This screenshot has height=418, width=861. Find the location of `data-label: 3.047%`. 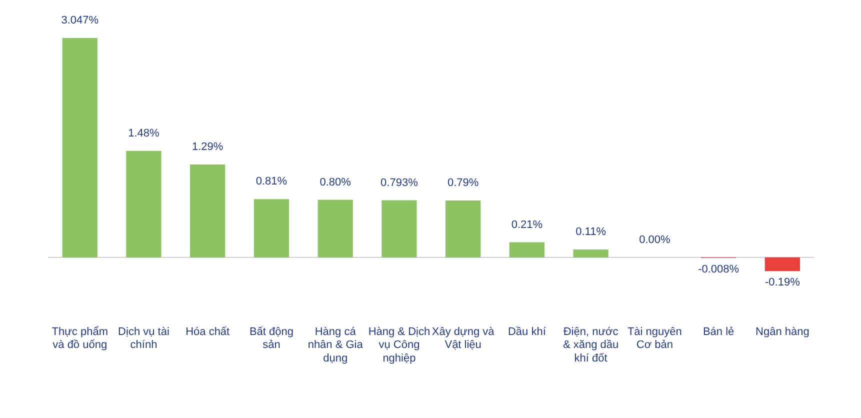

data-label: 3.047% is located at coordinates (80, 20).